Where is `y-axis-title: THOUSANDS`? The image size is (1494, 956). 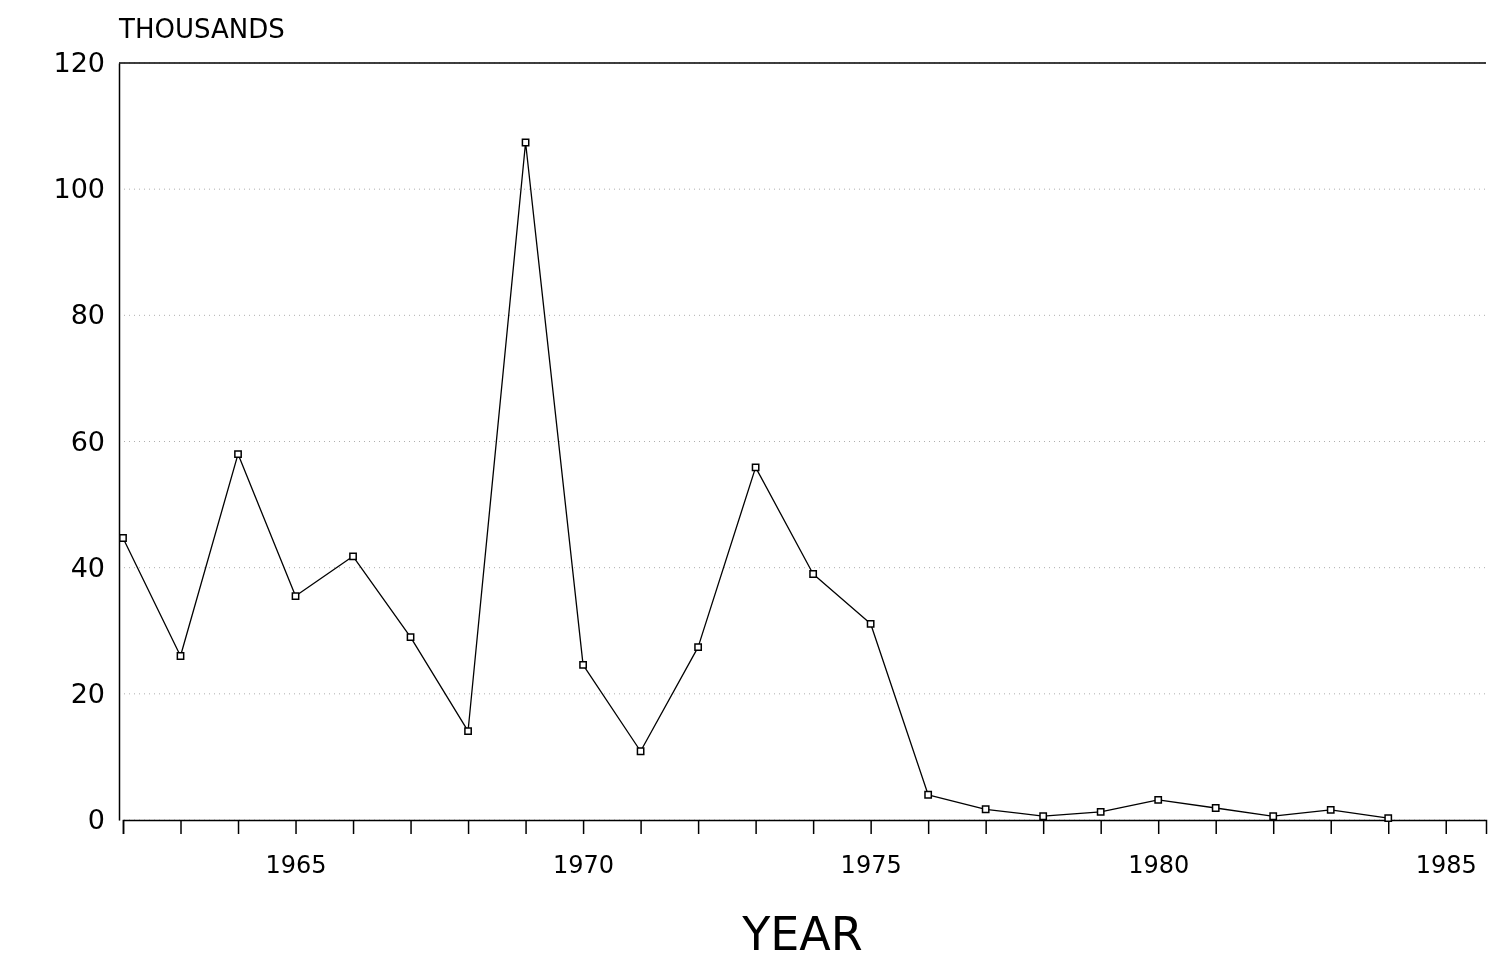 y-axis-title: THOUSANDS is located at coordinates (201, 29).